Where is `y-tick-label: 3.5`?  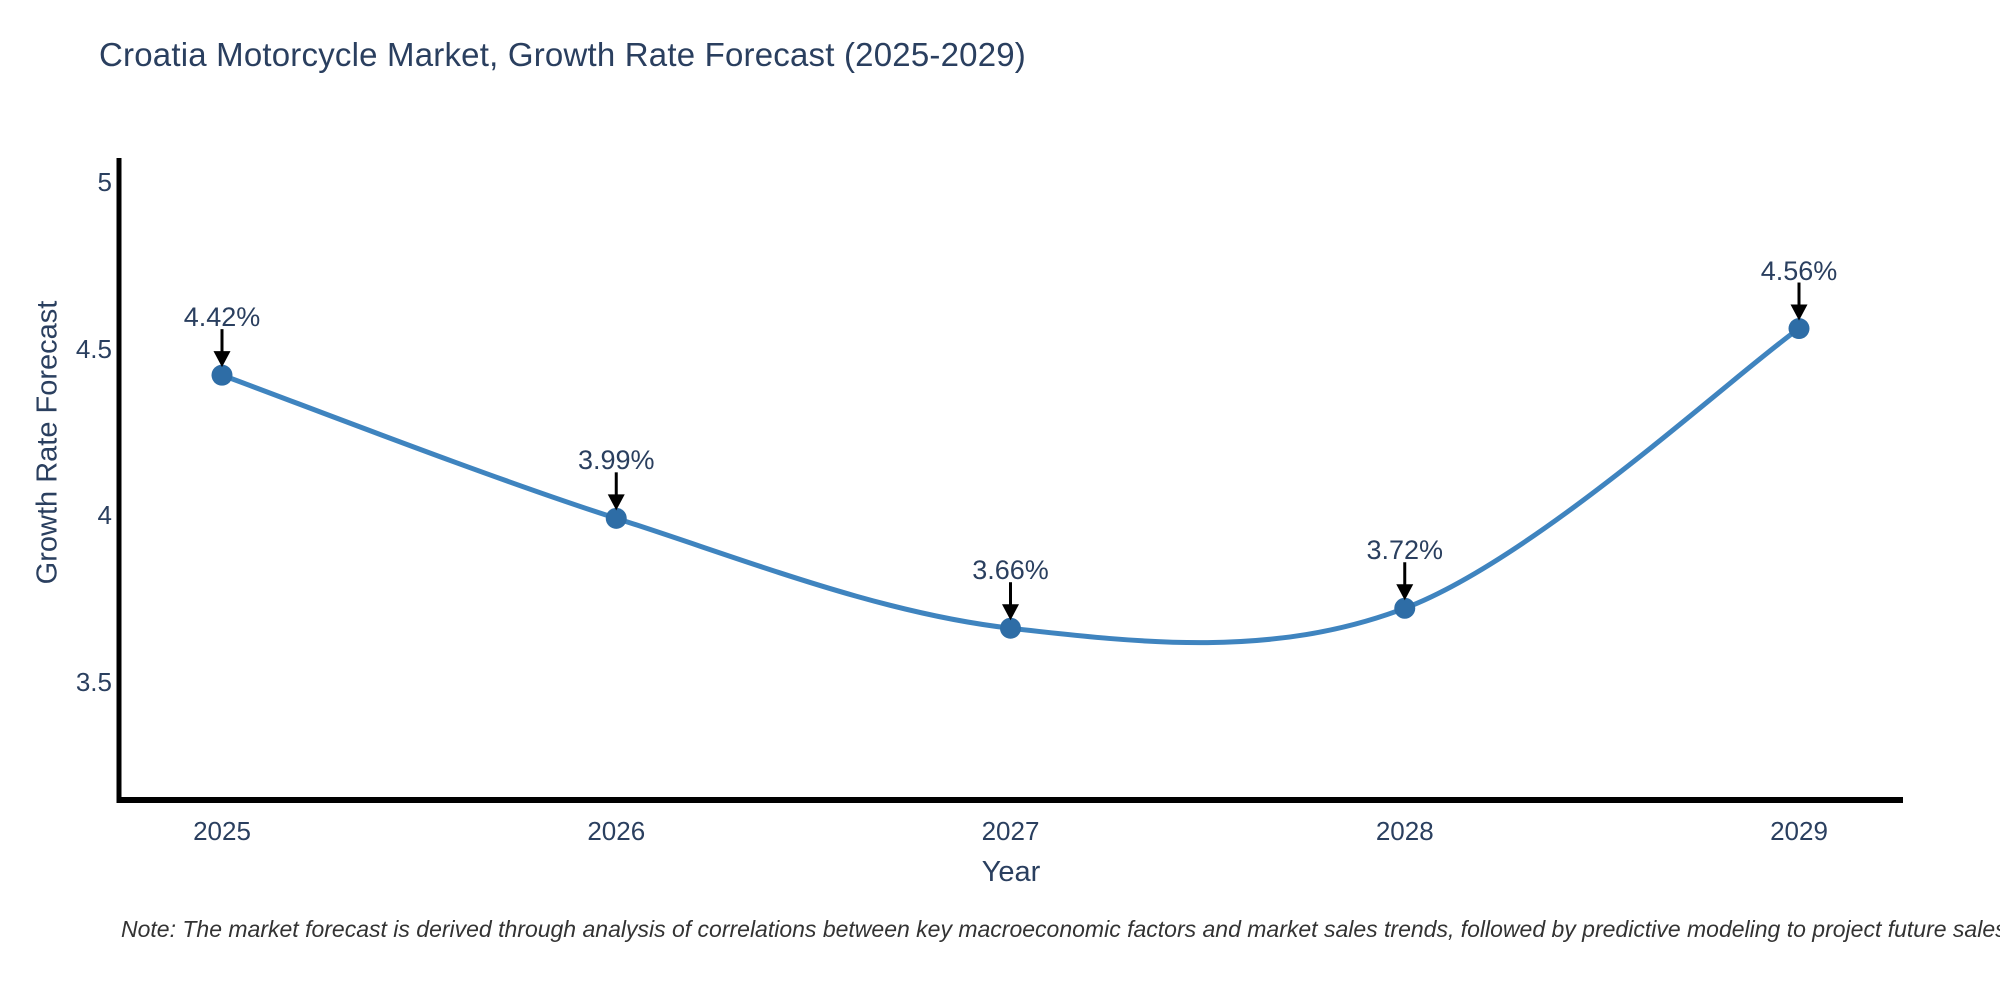
y-tick-label: 3.5 is located at coordinates (93, 681).